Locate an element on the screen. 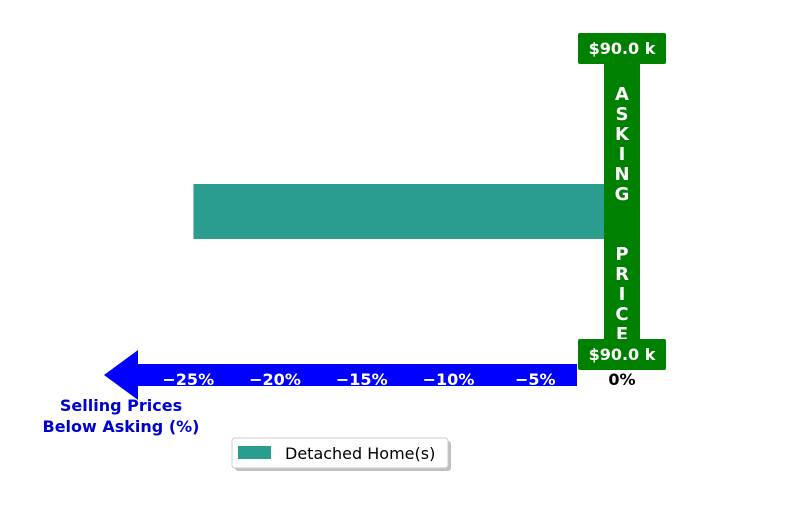  x-tick-label-5: 0% is located at coordinates (621, 379).